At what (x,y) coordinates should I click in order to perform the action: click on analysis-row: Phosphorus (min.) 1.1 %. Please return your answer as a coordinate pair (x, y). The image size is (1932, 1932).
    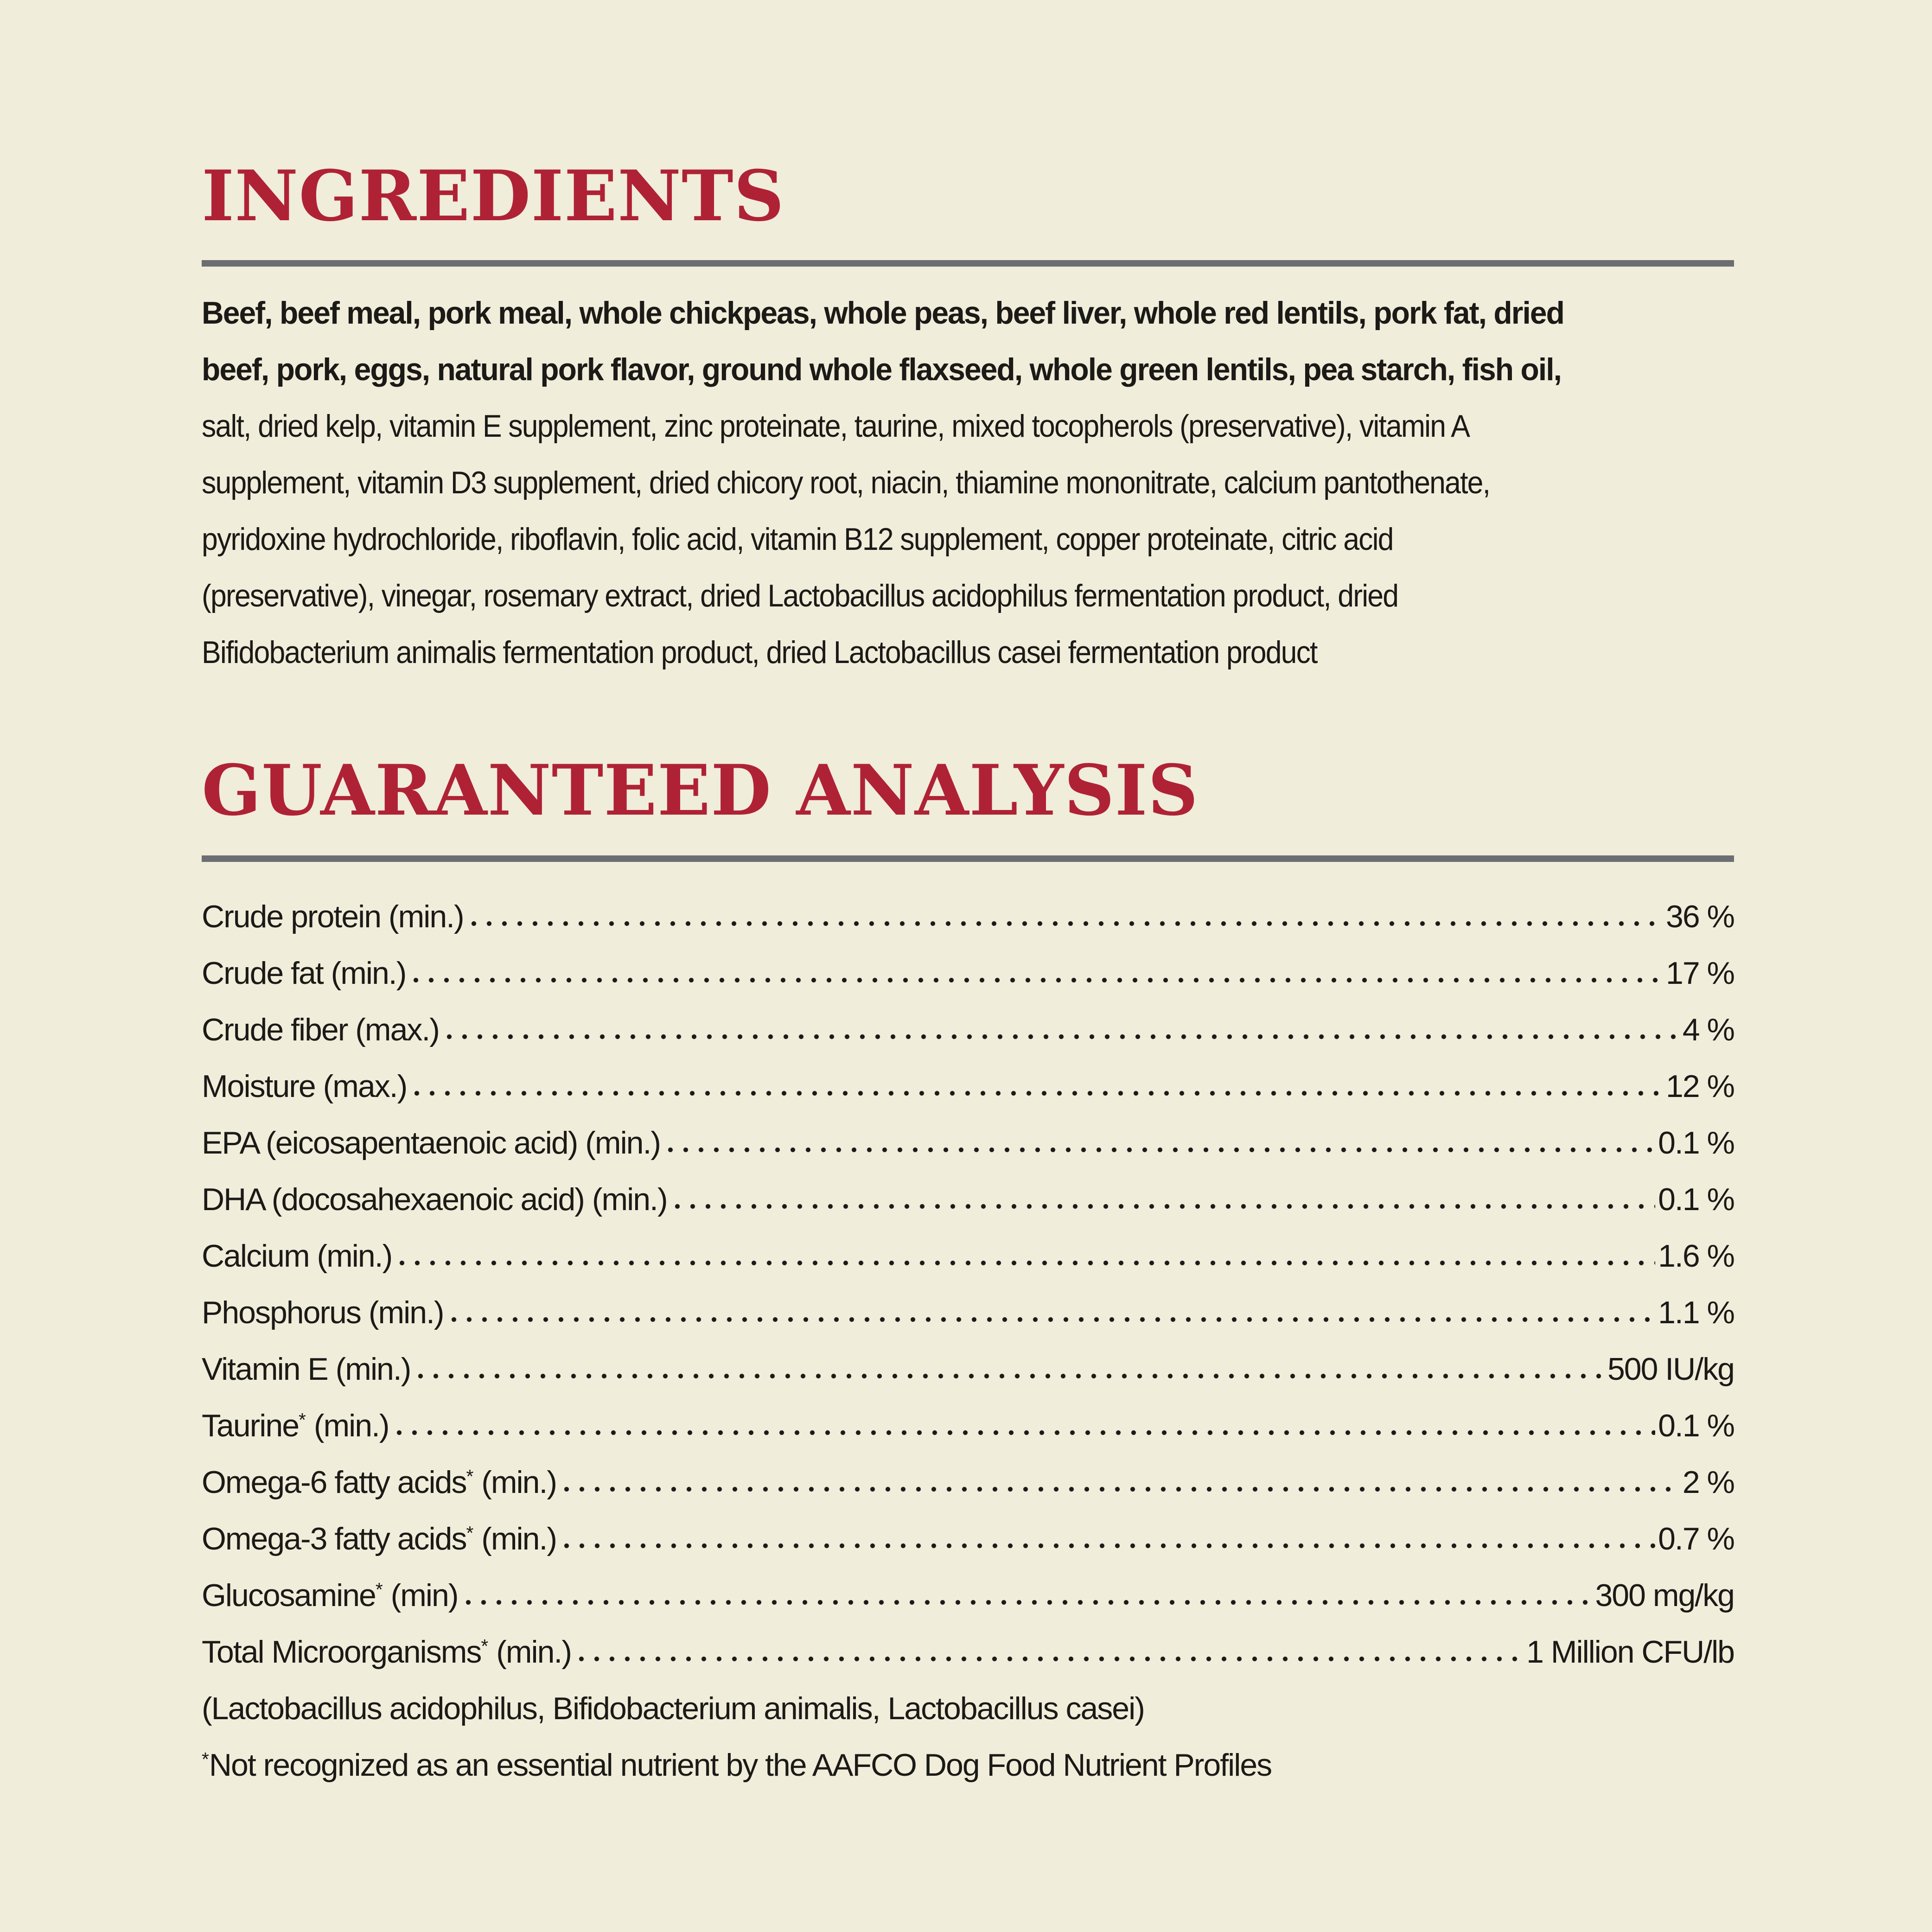
    Looking at the image, I should click on (969, 1312).